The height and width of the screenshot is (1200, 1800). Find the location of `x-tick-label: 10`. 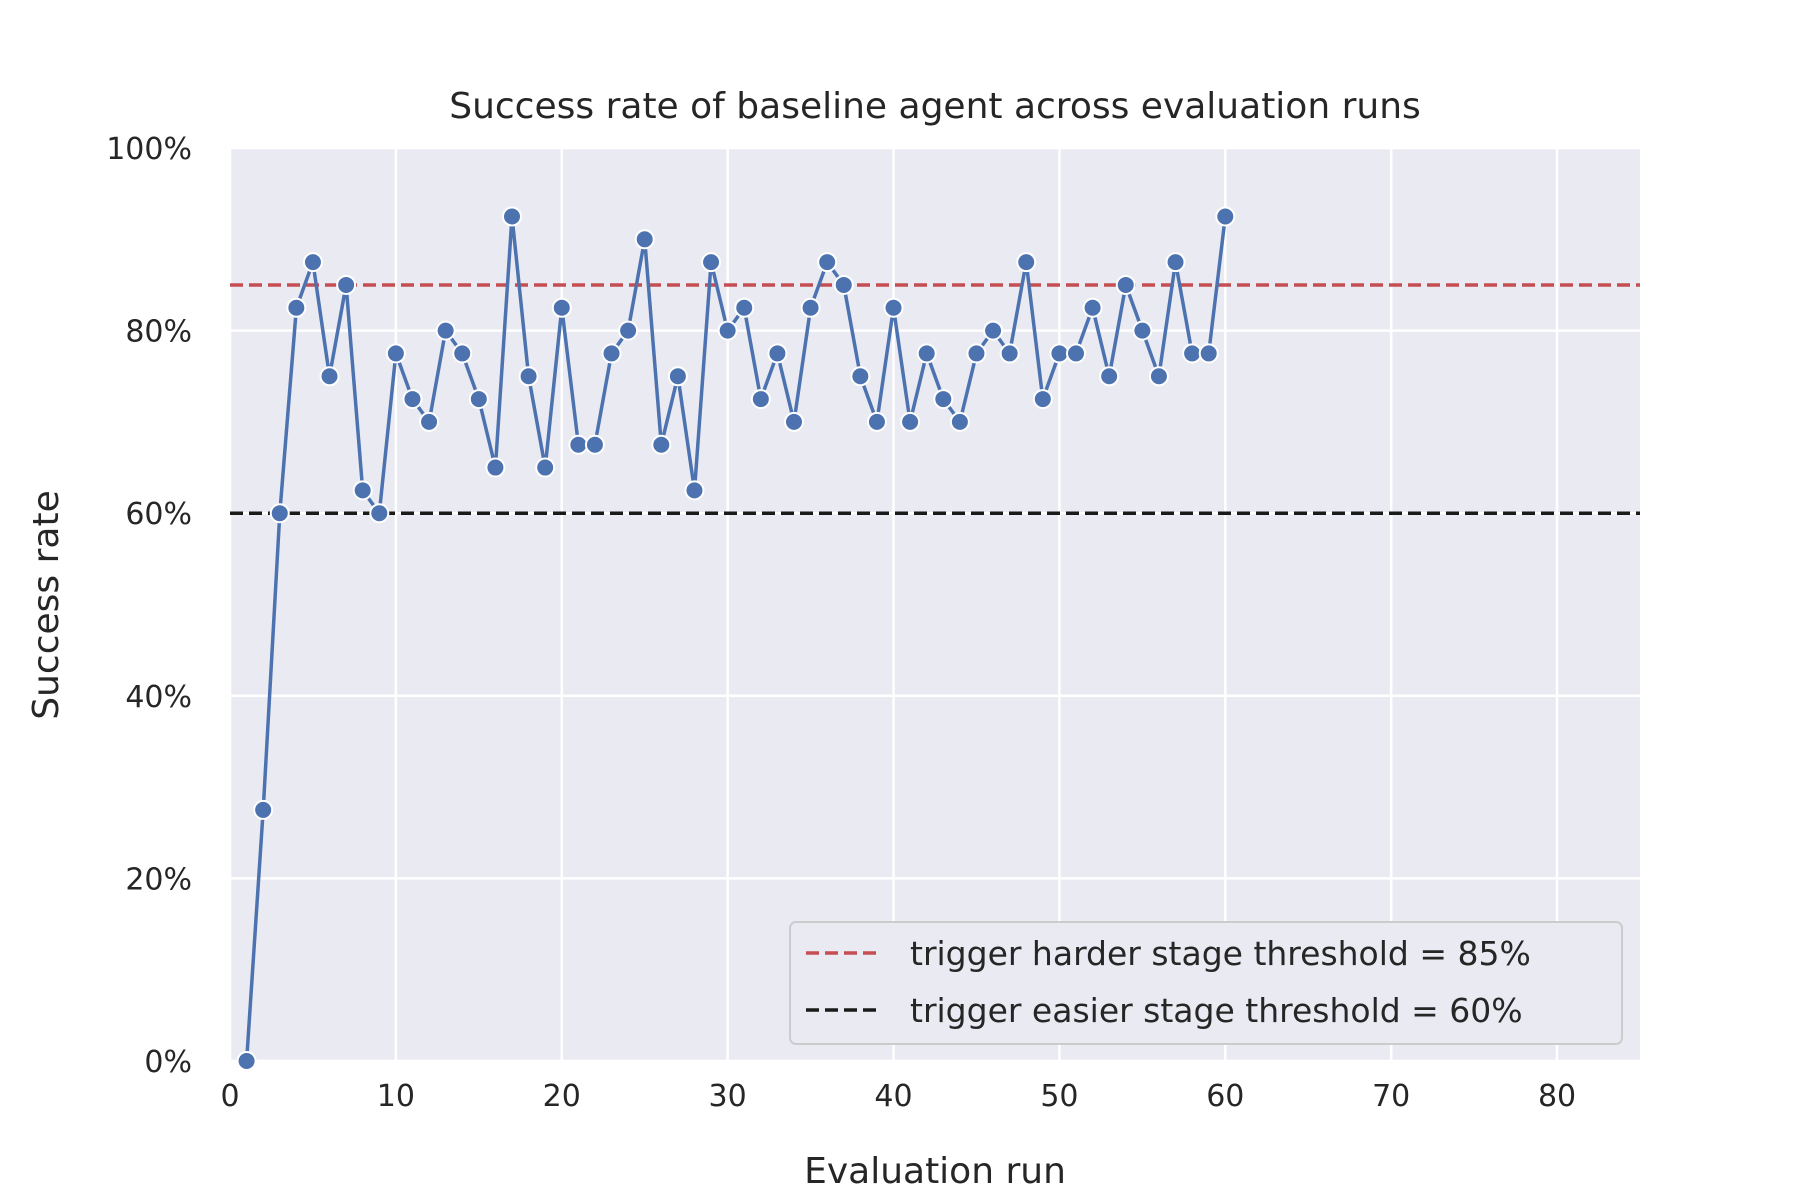

x-tick-label: 10 is located at coordinates (396, 1096).